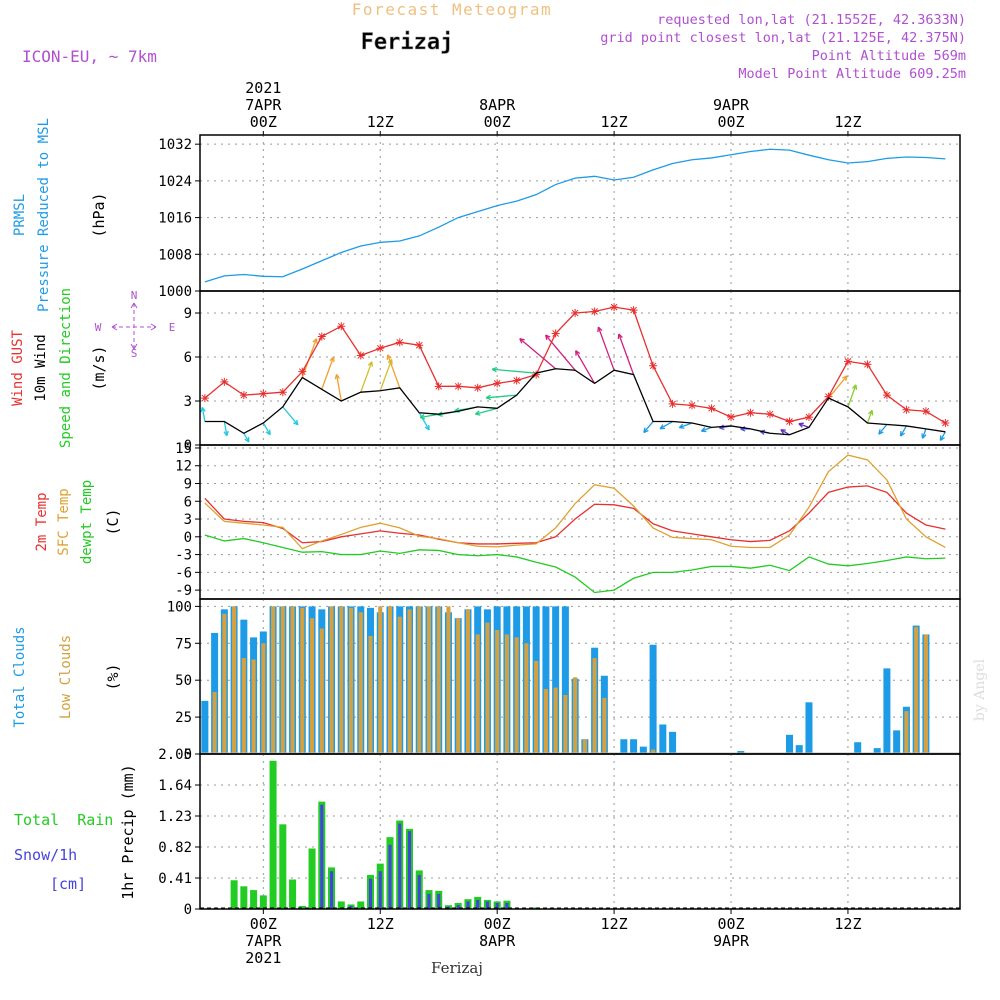 The width and height of the screenshot is (1000, 1000). Describe the element at coordinates (183, 591) in the screenshot. I see `y-tick-label: -9` at that location.